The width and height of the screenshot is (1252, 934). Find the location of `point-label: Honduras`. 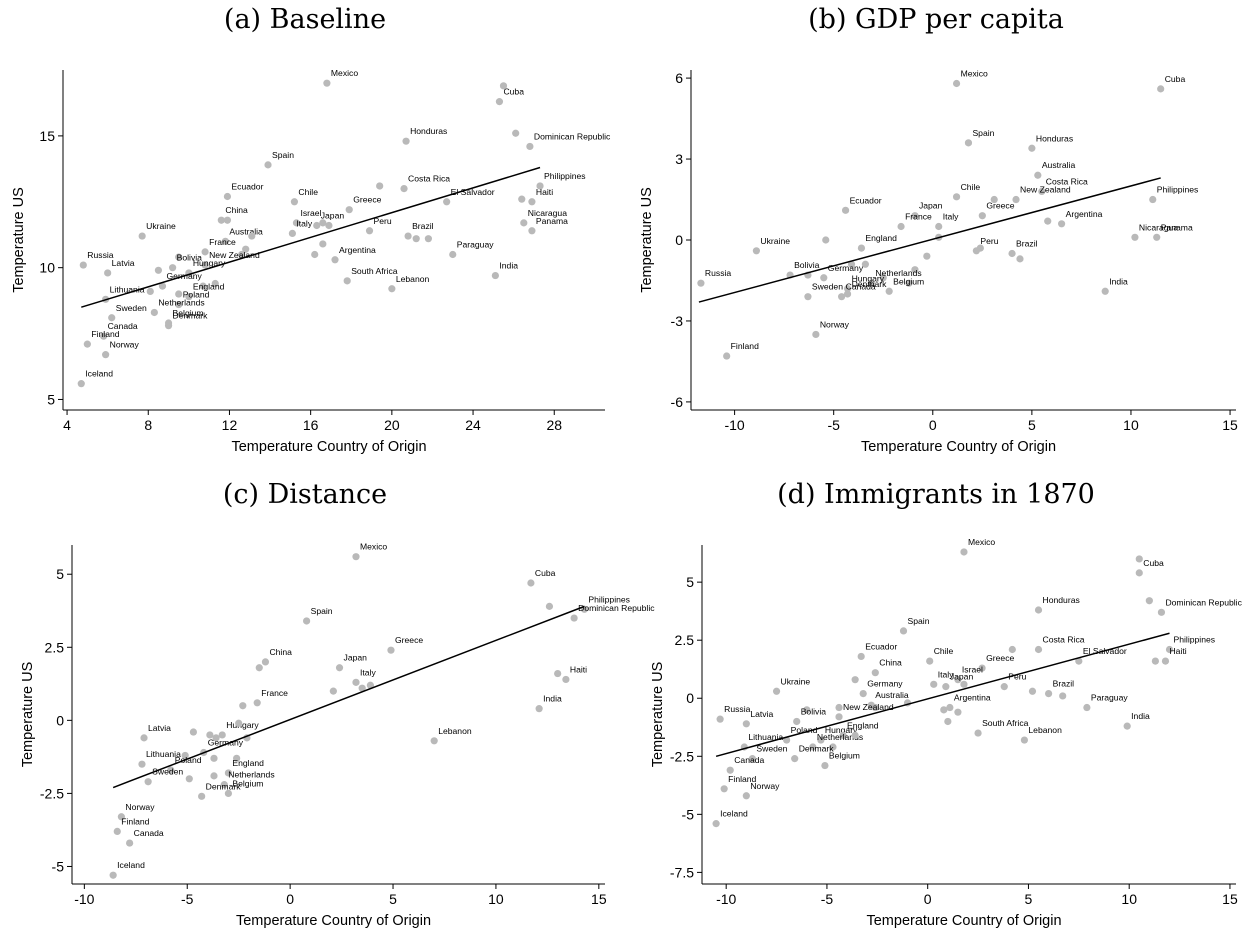

point-label: Honduras is located at coordinates (428, 131).